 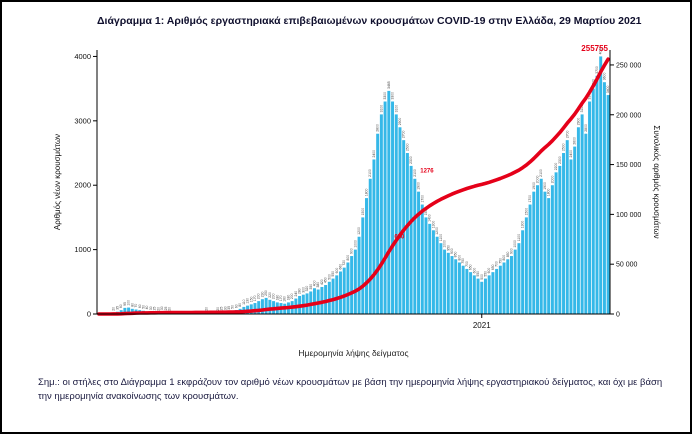 I want to click on svg-text: 1100, so click(x=519, y=237).